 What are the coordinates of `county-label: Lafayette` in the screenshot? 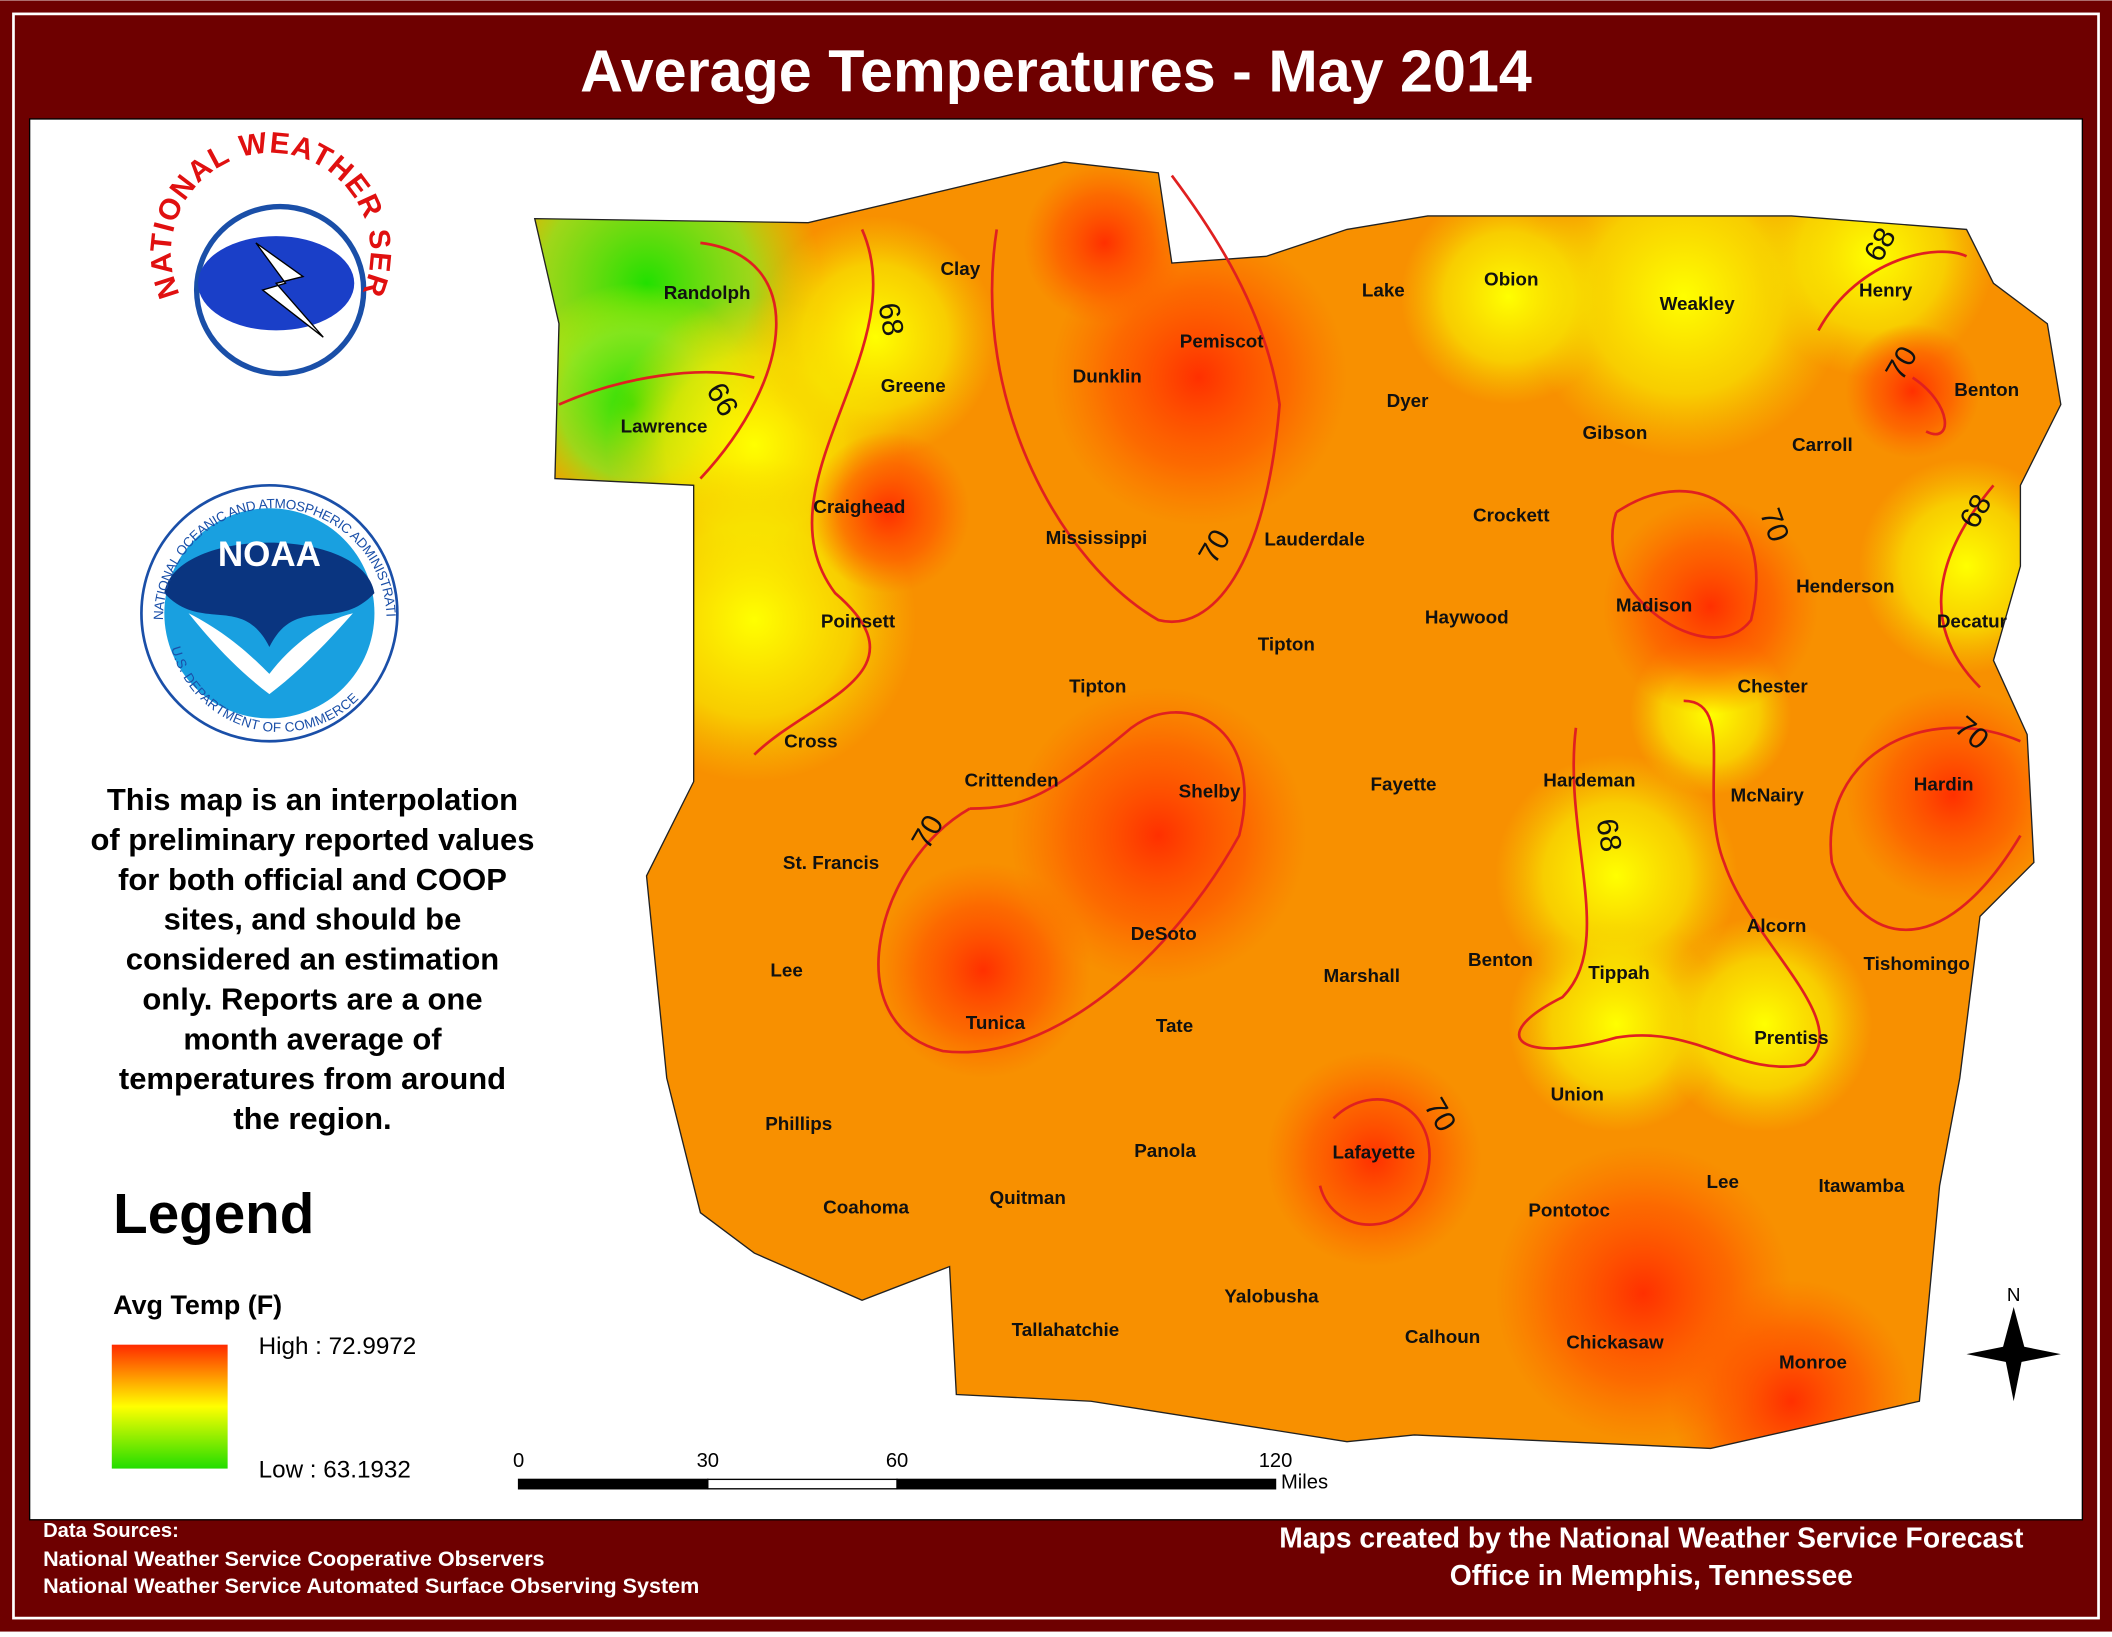 It's located at (1374, 1151).